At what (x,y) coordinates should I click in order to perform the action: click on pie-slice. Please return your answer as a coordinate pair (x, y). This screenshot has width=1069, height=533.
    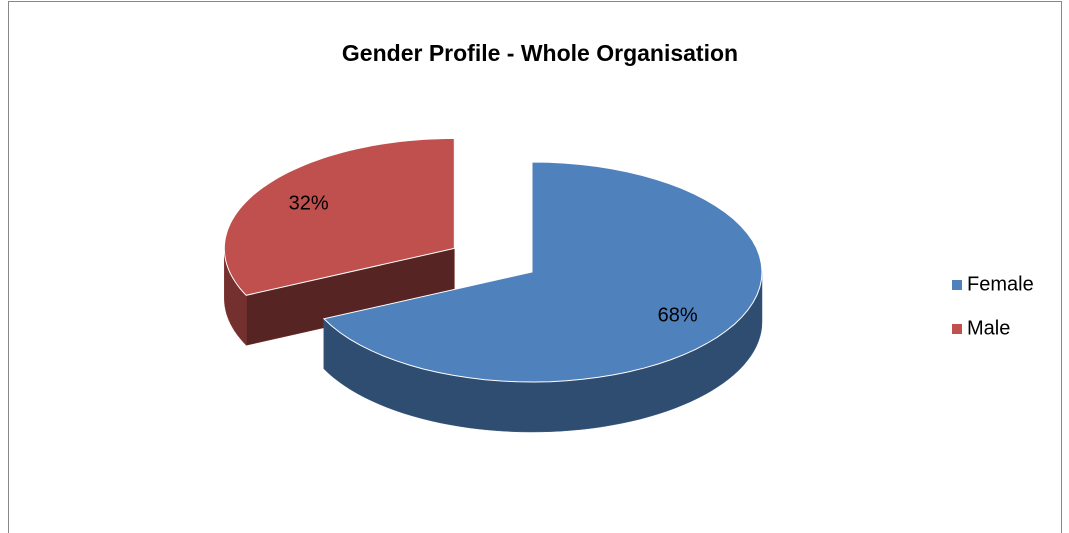
    Looking at the image, I should click on (339, 216).